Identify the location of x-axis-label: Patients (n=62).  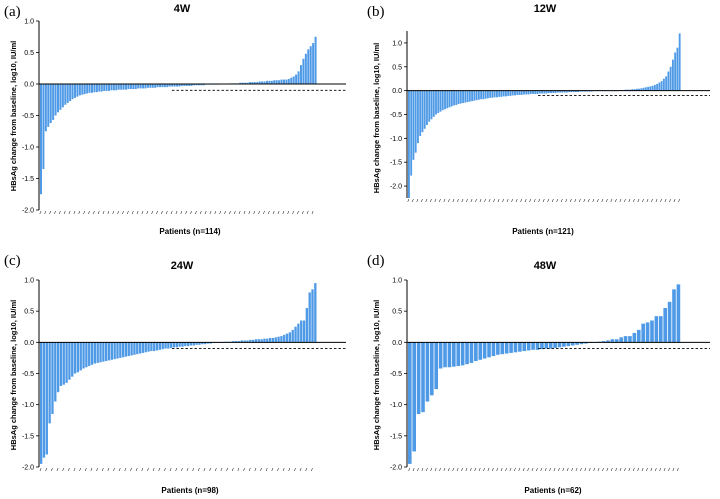
(552, 490).